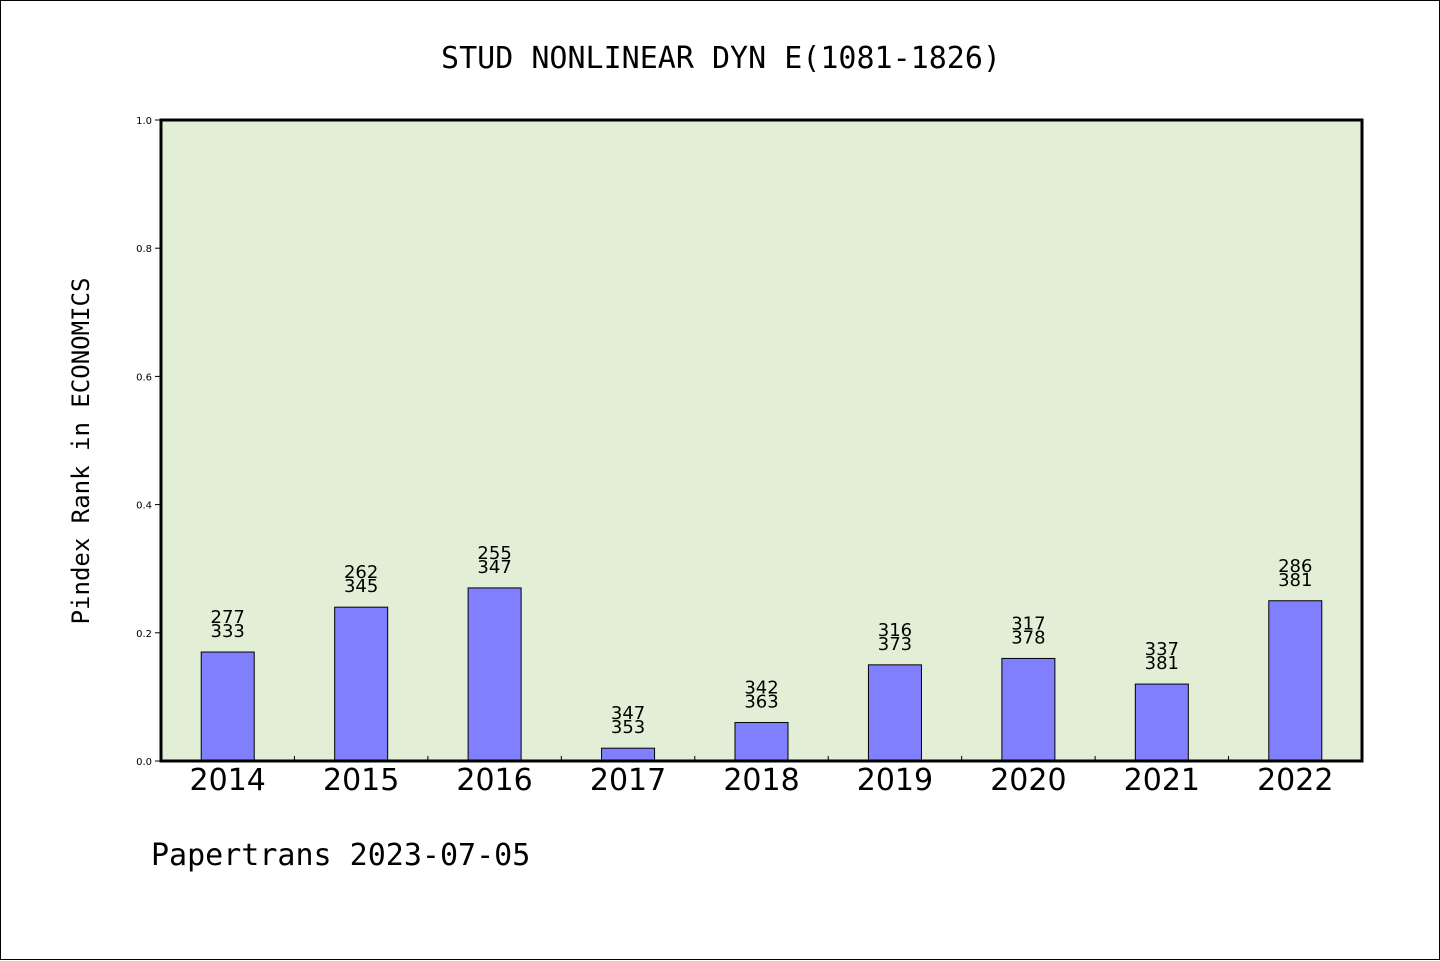  I want to click on bar-label-top: 277, so click(228, 617).